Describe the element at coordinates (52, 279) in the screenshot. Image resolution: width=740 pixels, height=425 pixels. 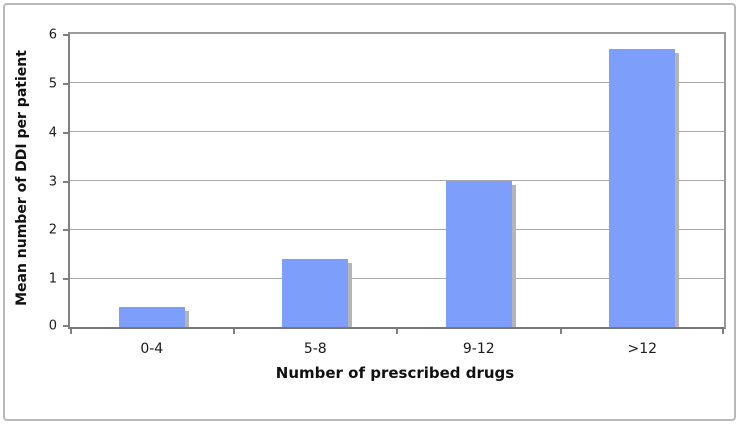
I see `y-axis-tick-label: 1` at that location.